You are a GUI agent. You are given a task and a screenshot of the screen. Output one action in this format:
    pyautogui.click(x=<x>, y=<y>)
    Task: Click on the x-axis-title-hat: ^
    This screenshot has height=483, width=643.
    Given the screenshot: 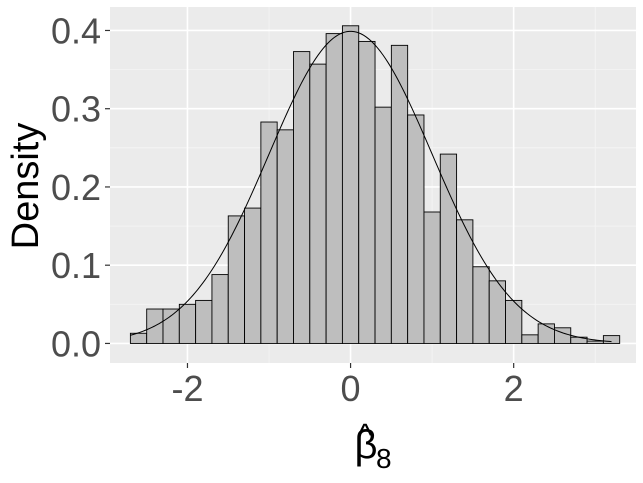 What is the action you would take?
    pyautogui.click(x=364, y=435)
    